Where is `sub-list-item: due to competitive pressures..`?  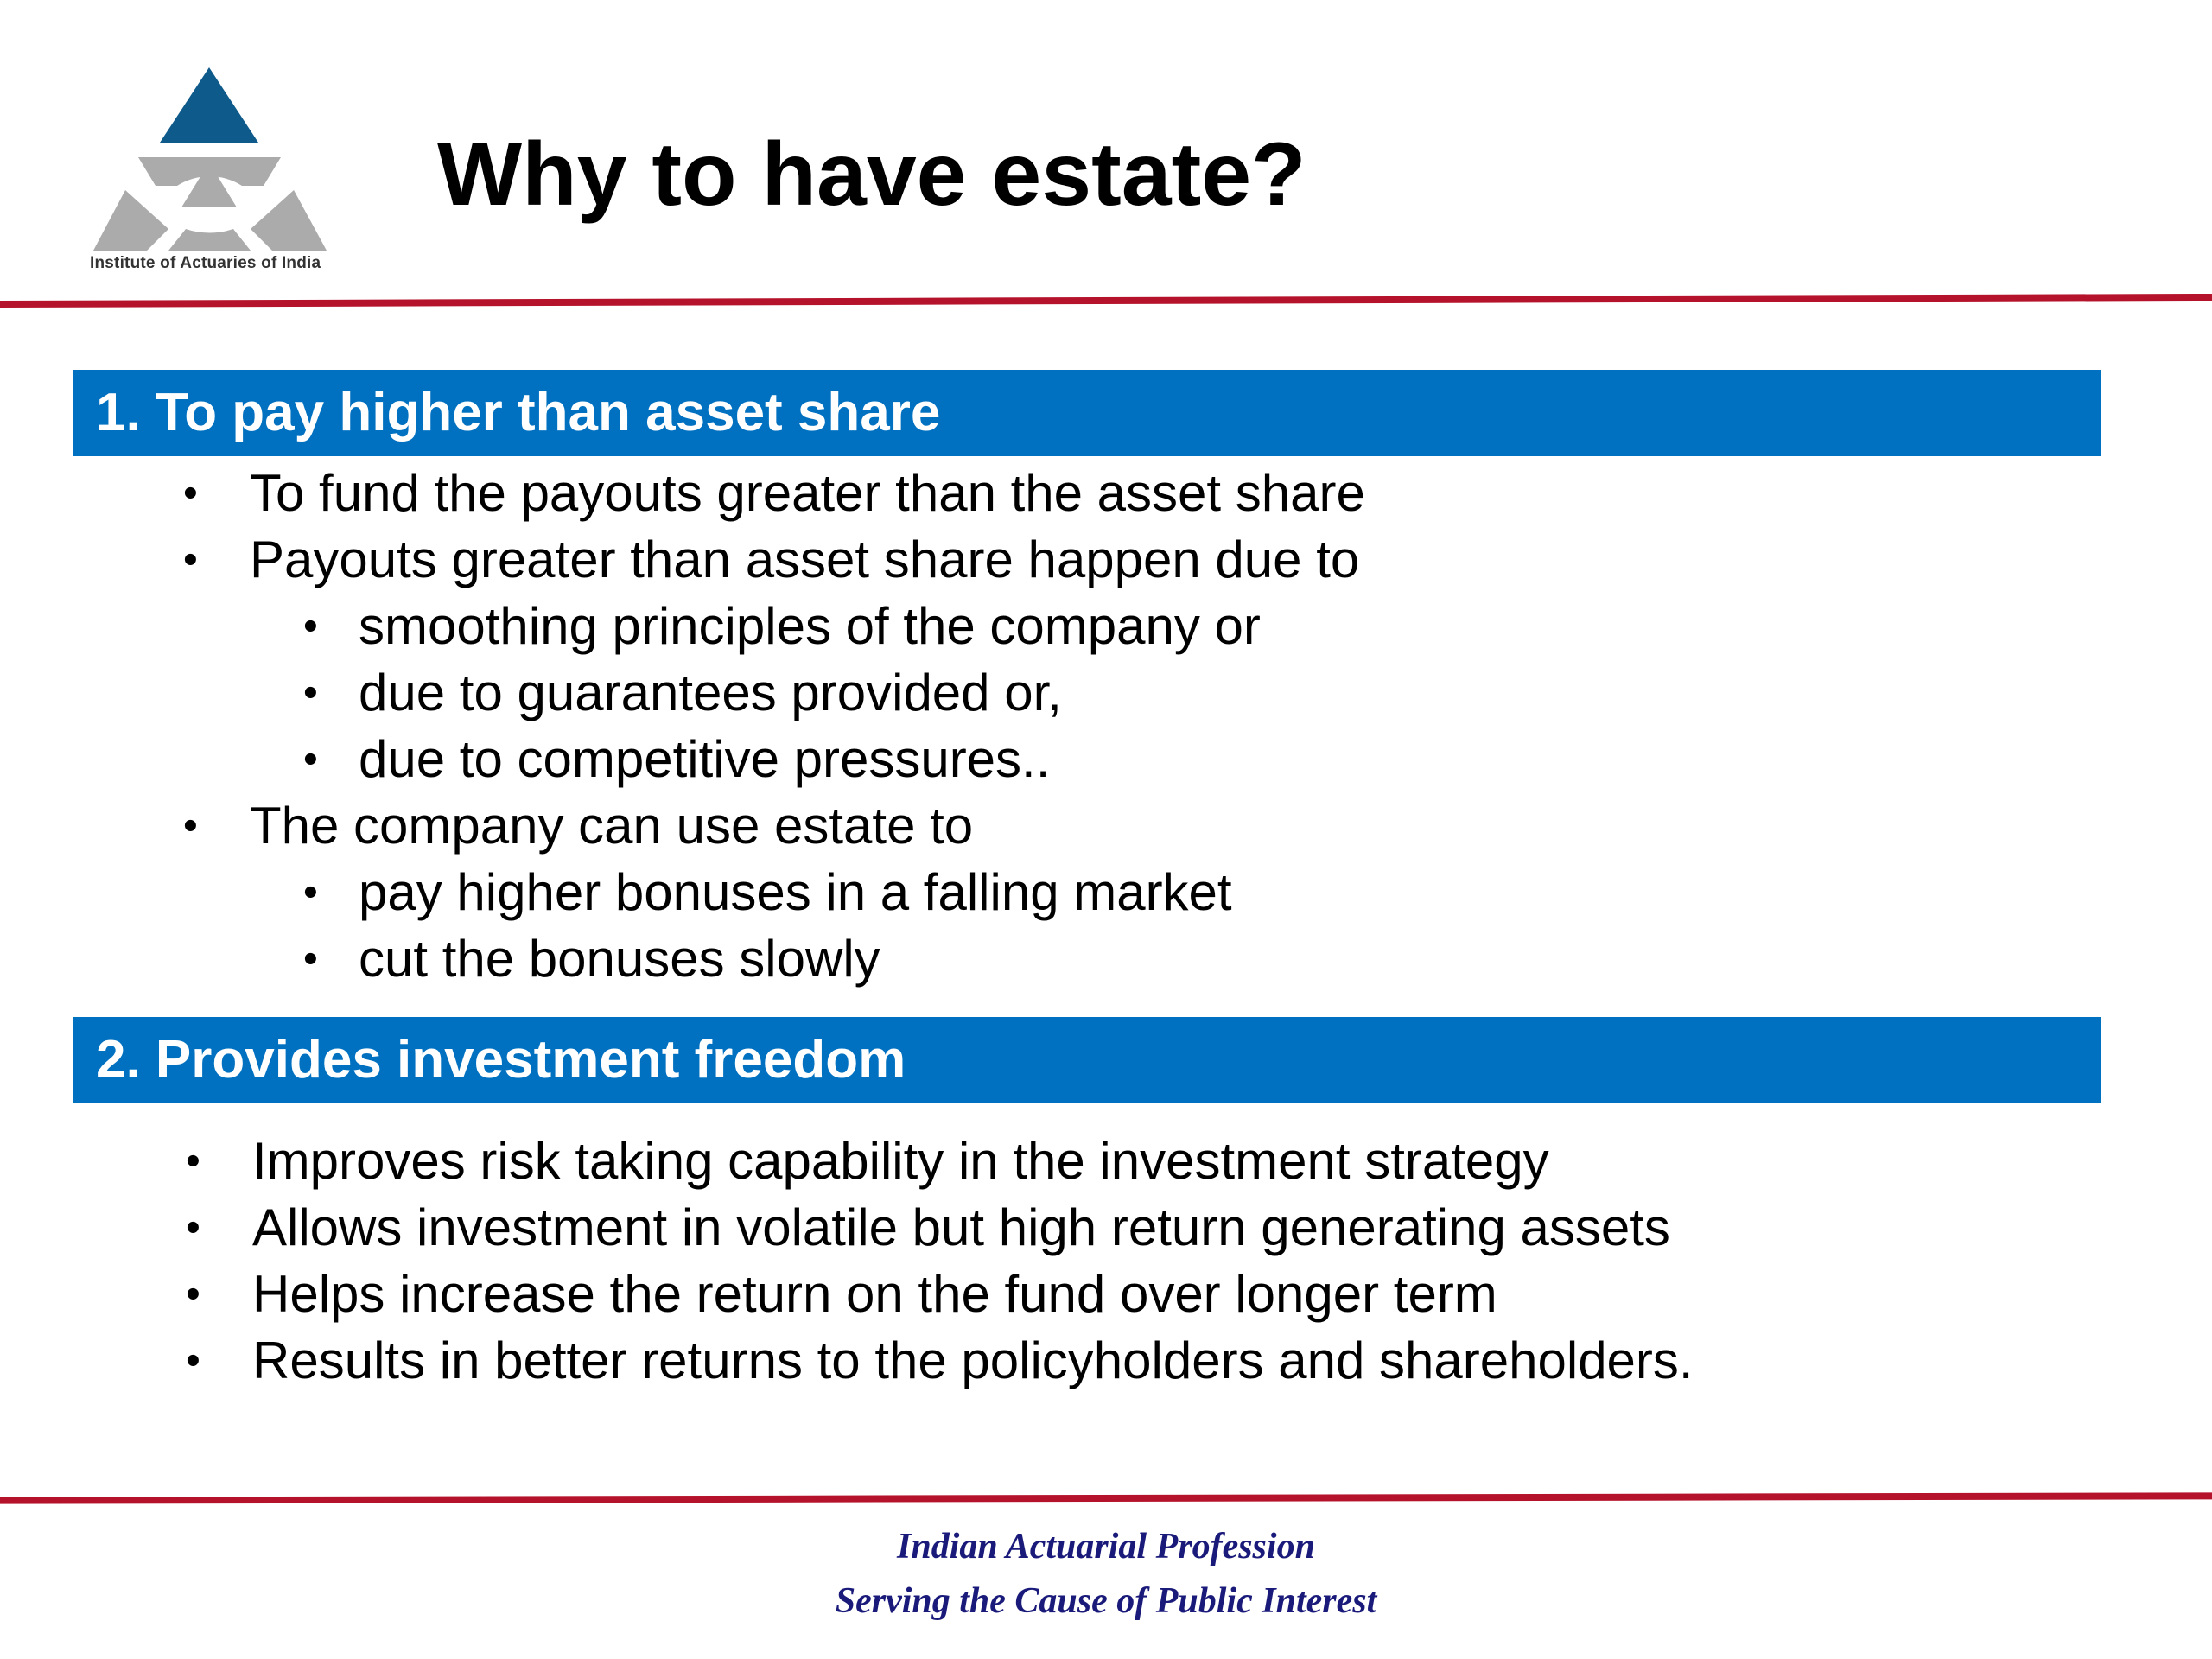 sub-list-item: due to competitive pressures.. is located at coordinates (705, 759).